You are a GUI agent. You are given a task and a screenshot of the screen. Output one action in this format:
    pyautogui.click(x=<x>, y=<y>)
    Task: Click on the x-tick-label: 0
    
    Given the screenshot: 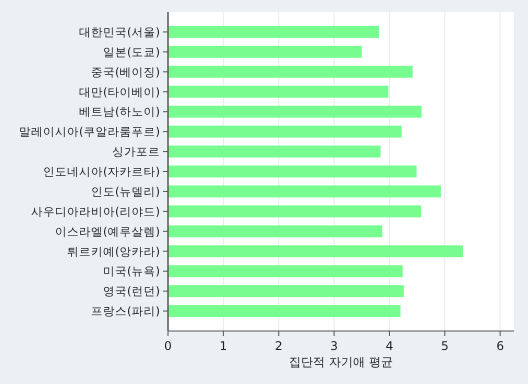 What is the action you would take?
    pyautogui.click(x=168, y=346)
    